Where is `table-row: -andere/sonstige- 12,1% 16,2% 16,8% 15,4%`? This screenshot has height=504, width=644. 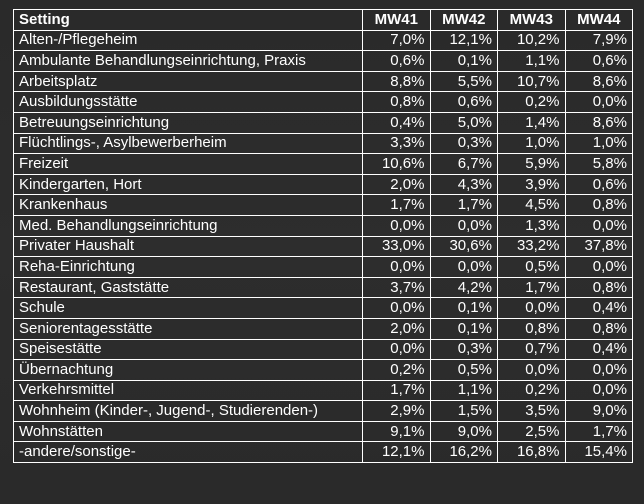 table-row: -andere/sonstige- 12,1% 16,2% 16,8% 15,4% is located at coordinates (323, 452).